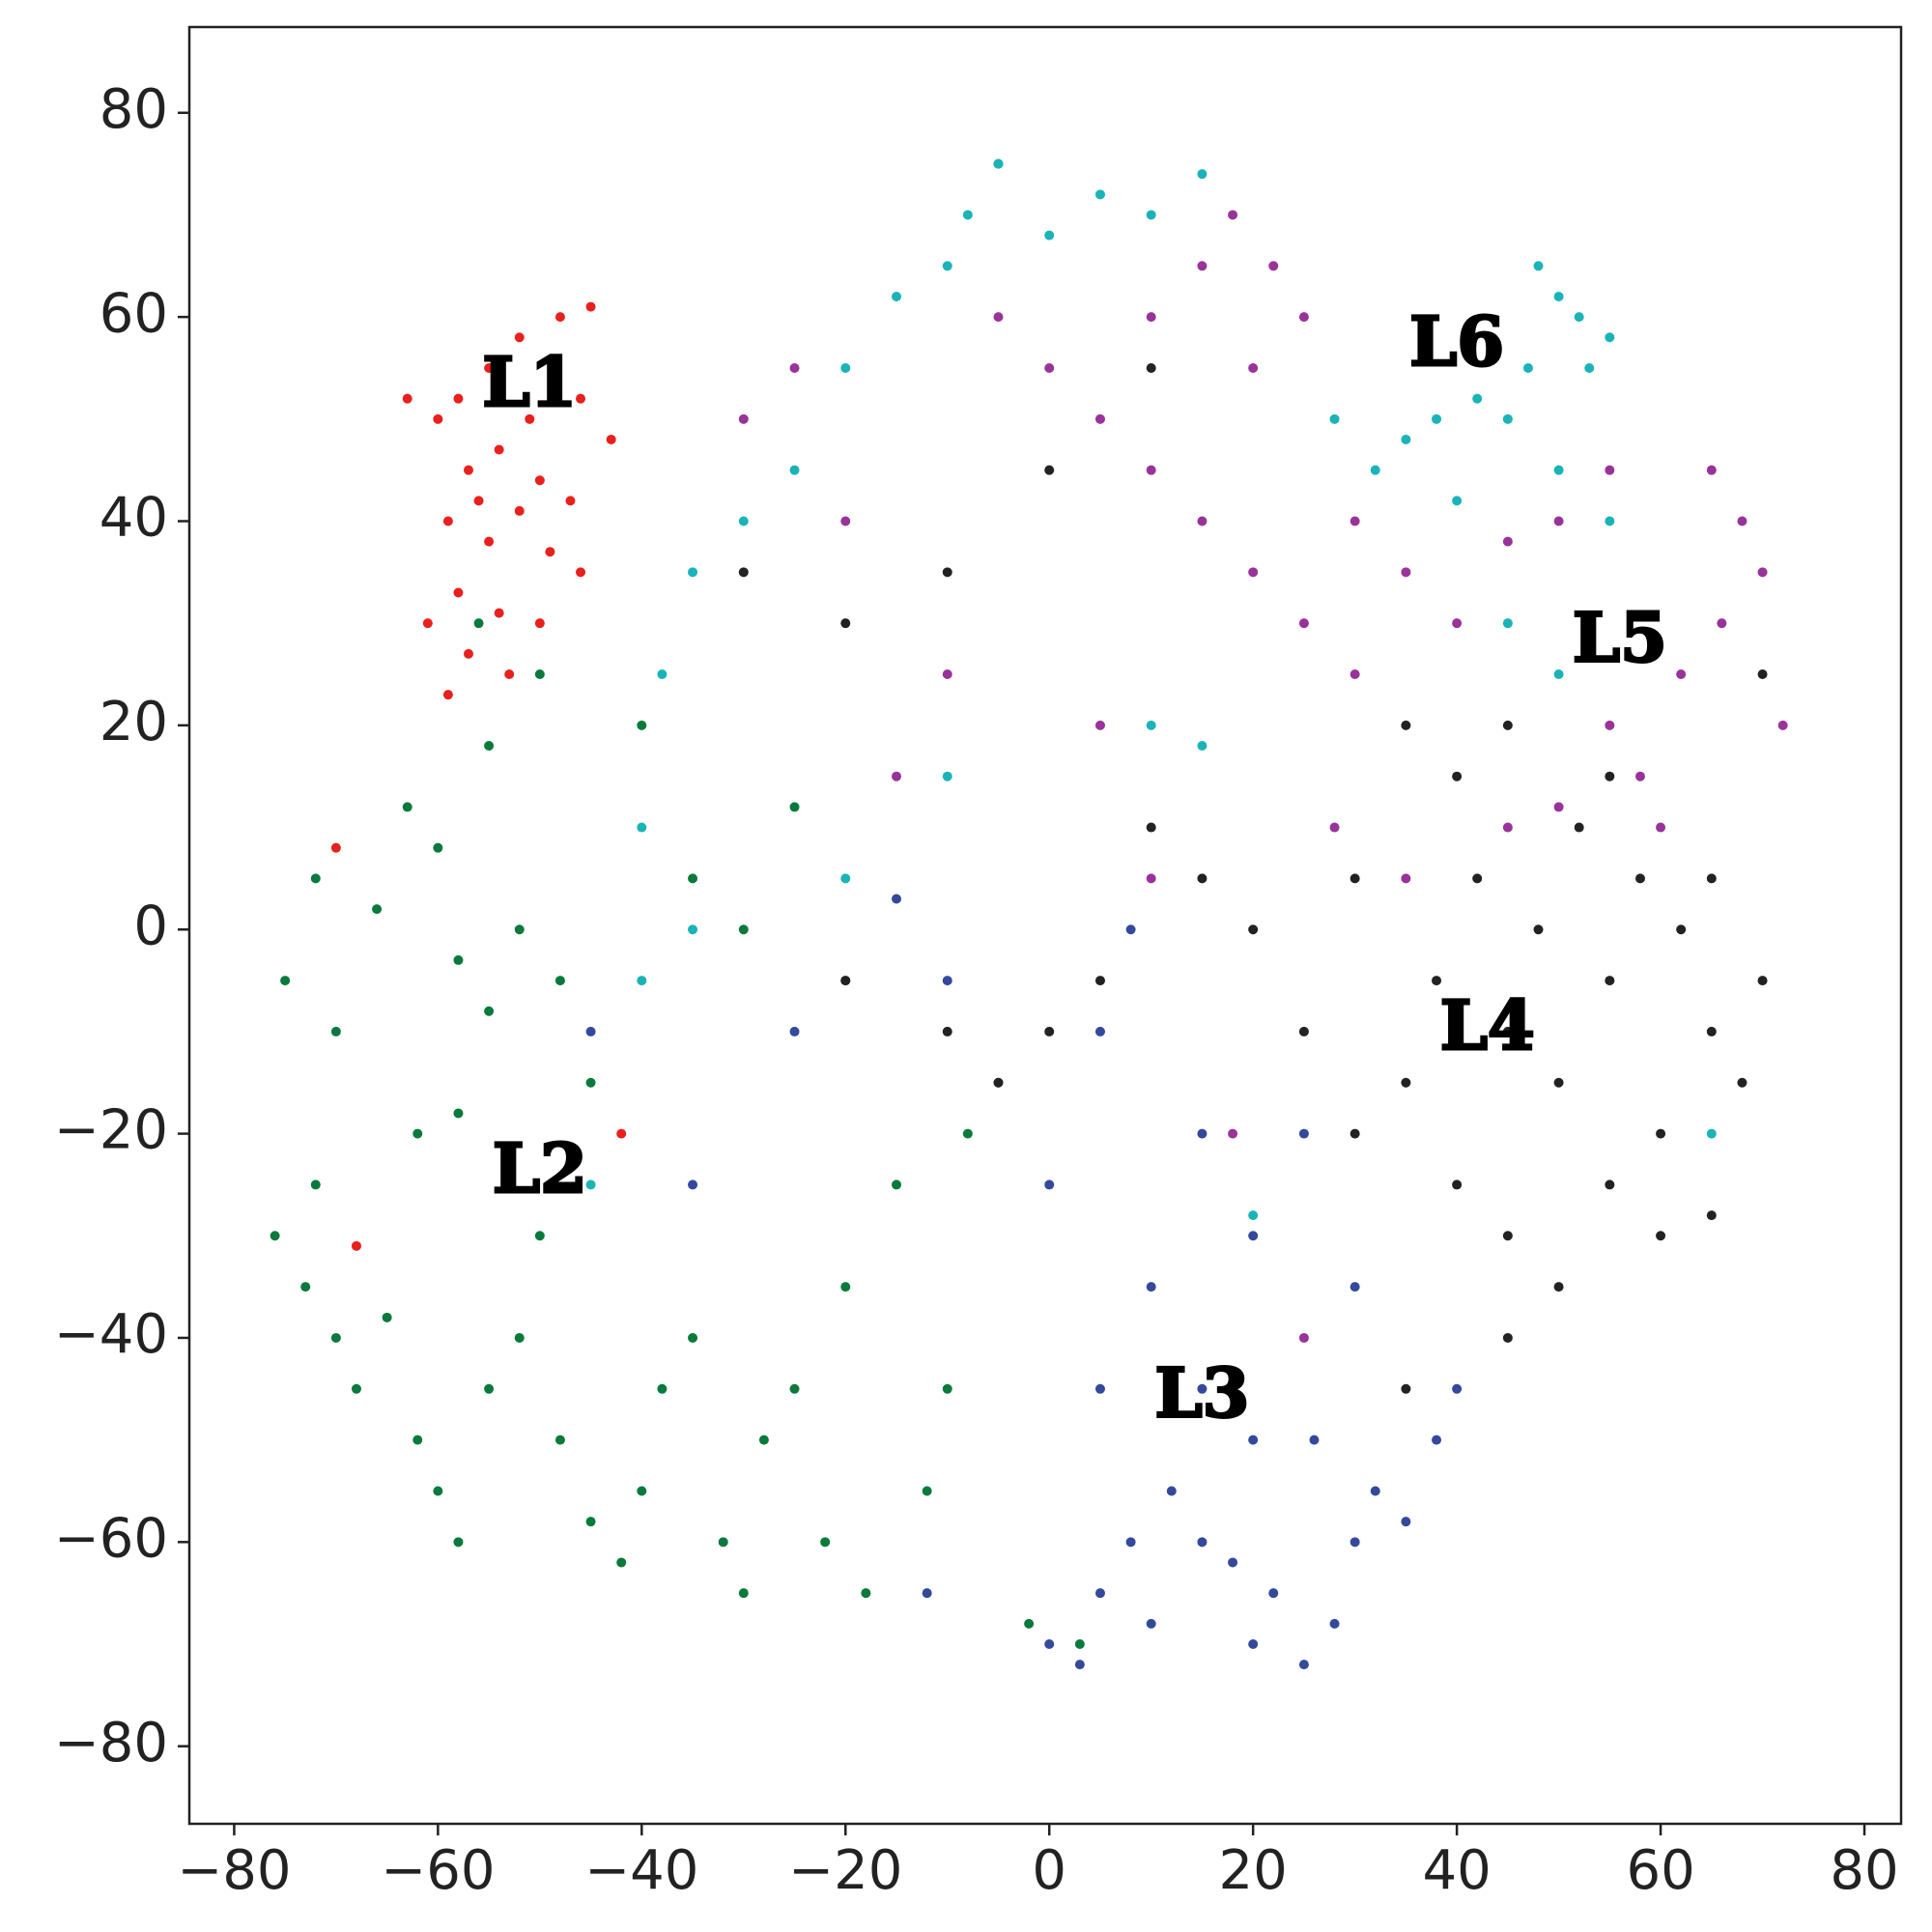 The width and height of the screenshot is (1932, 1932). Describe the element at coordinates (641, 1870) in the screenshot. I see `x-tick-label: −40` at that location.